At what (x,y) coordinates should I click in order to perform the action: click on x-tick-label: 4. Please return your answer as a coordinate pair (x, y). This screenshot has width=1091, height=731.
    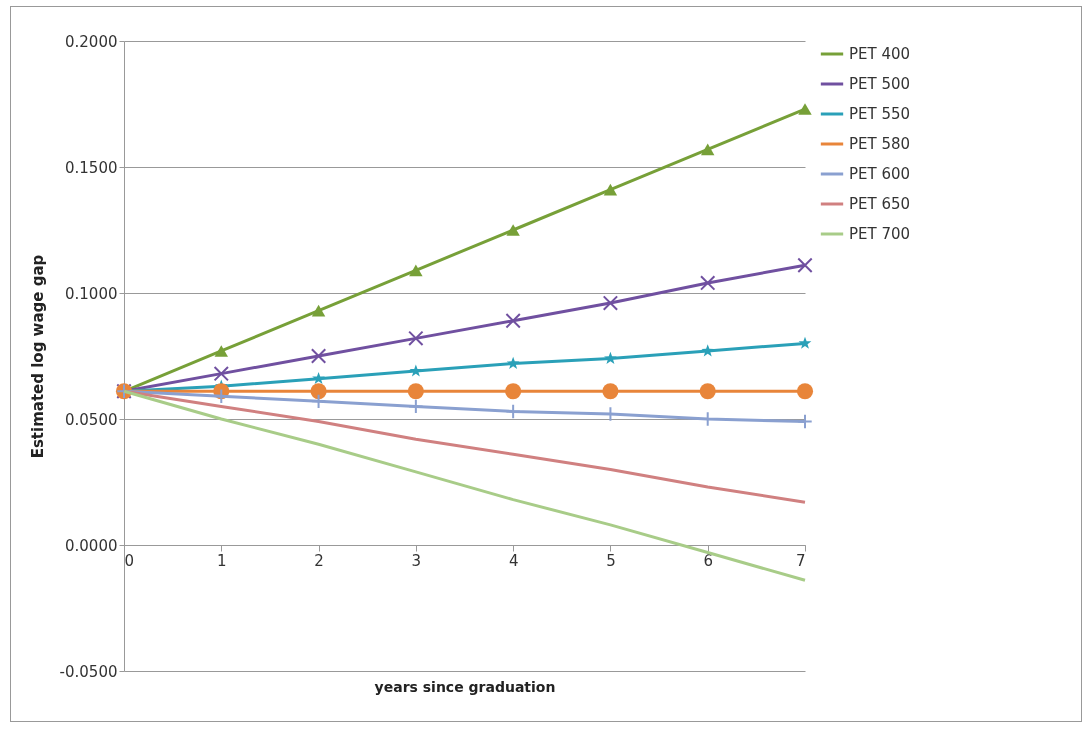
    Looking at the image, I should click on (513, 560).